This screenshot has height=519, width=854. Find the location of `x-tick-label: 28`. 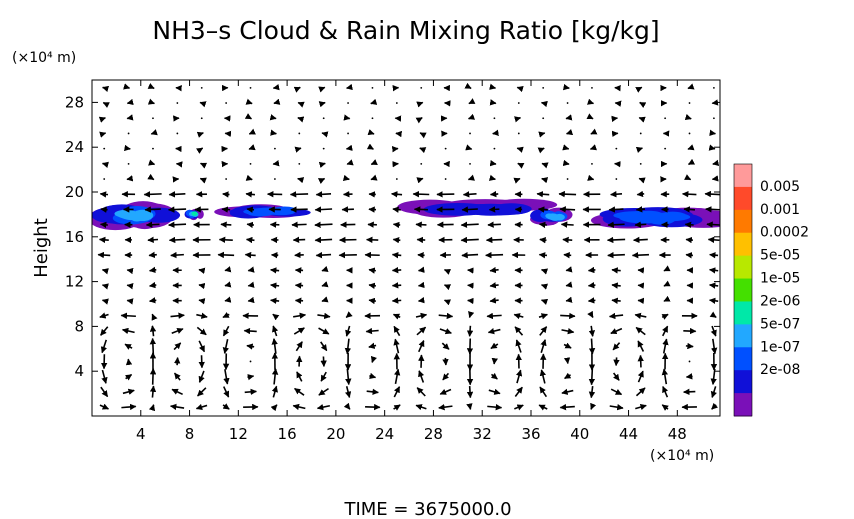

x-tick-label: 28 is located at coordinates (433, 434).